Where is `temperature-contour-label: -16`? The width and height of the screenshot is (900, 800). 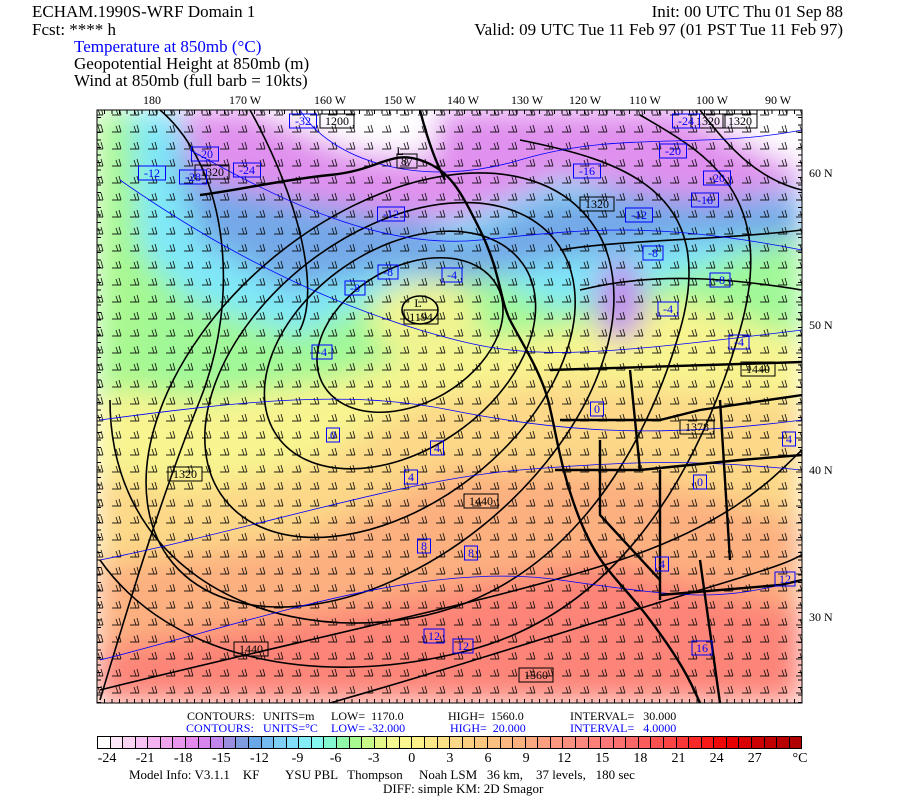
temperature-contour-label: -16 is located at coordinates (705, 200).